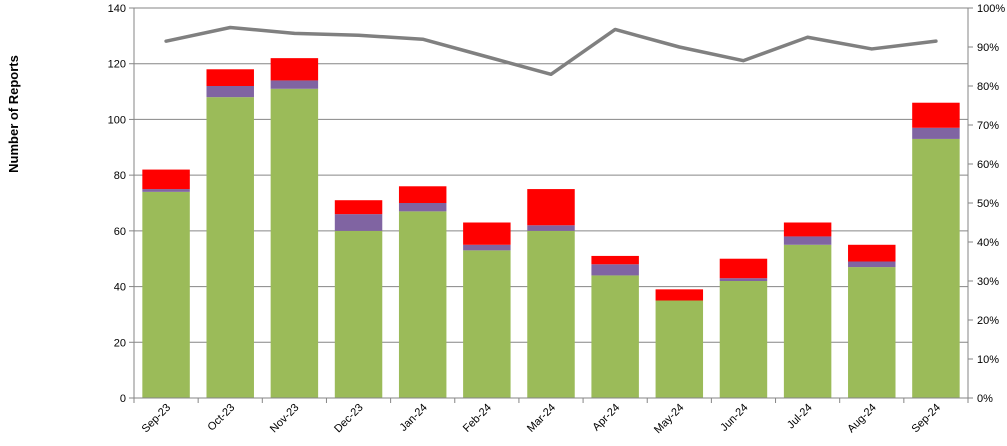  I want to click on y-tick-label-0: 0, so click(123, 399).